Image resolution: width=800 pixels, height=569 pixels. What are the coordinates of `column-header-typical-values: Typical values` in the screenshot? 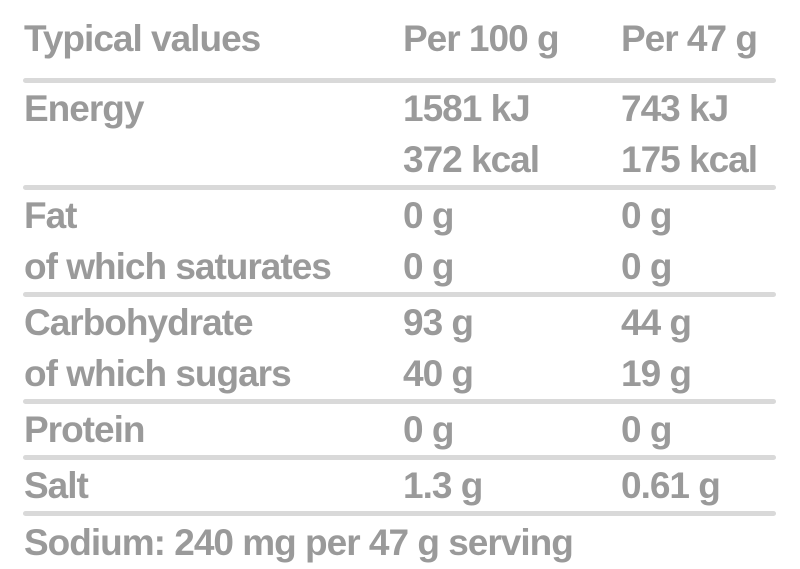 It's located at (142, 38).